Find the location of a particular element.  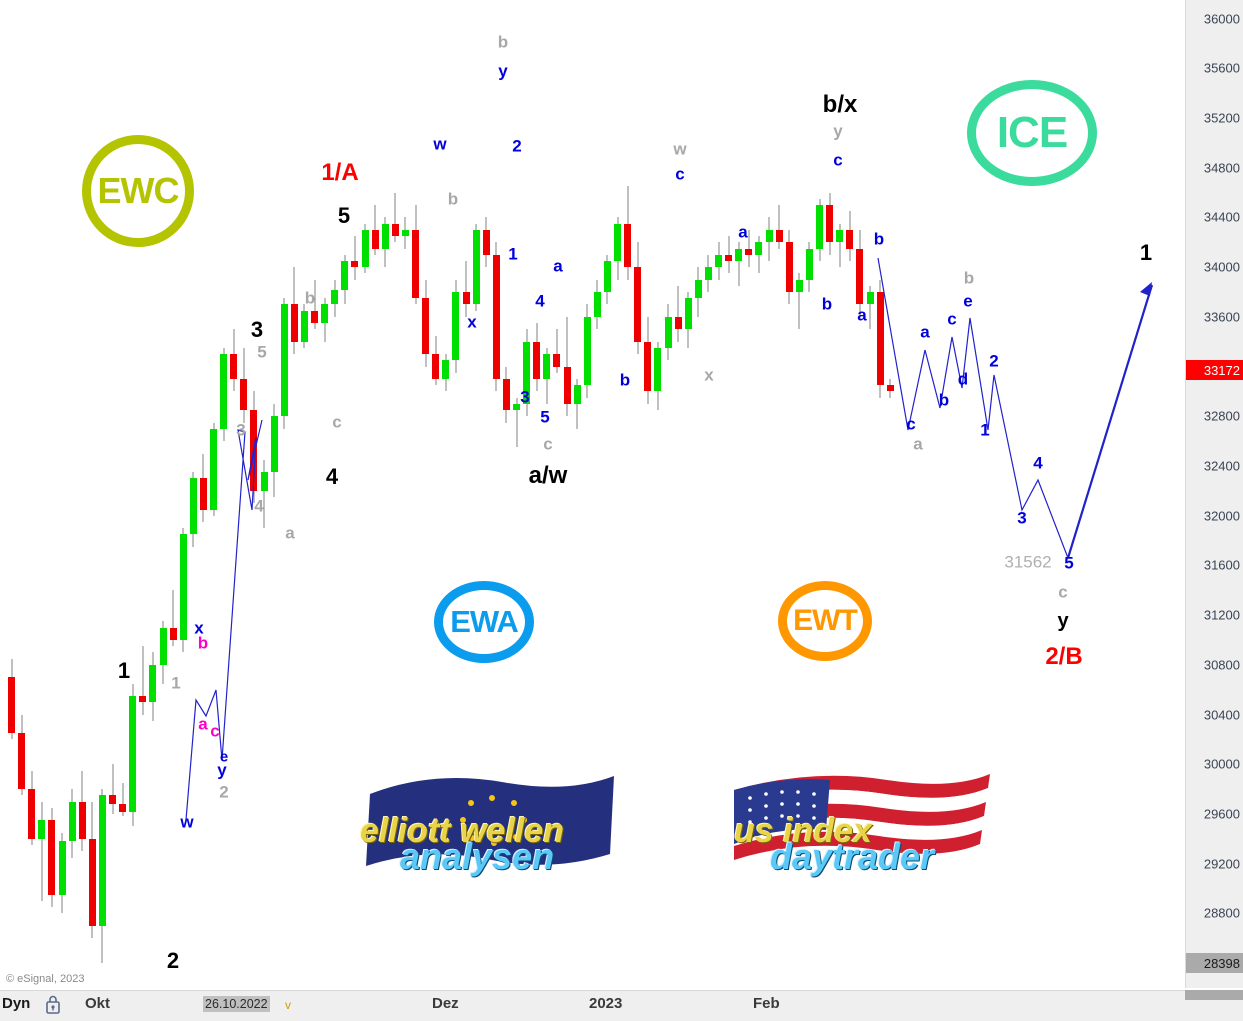

wave-label-5: 5 is located at coordinates (545, 417).